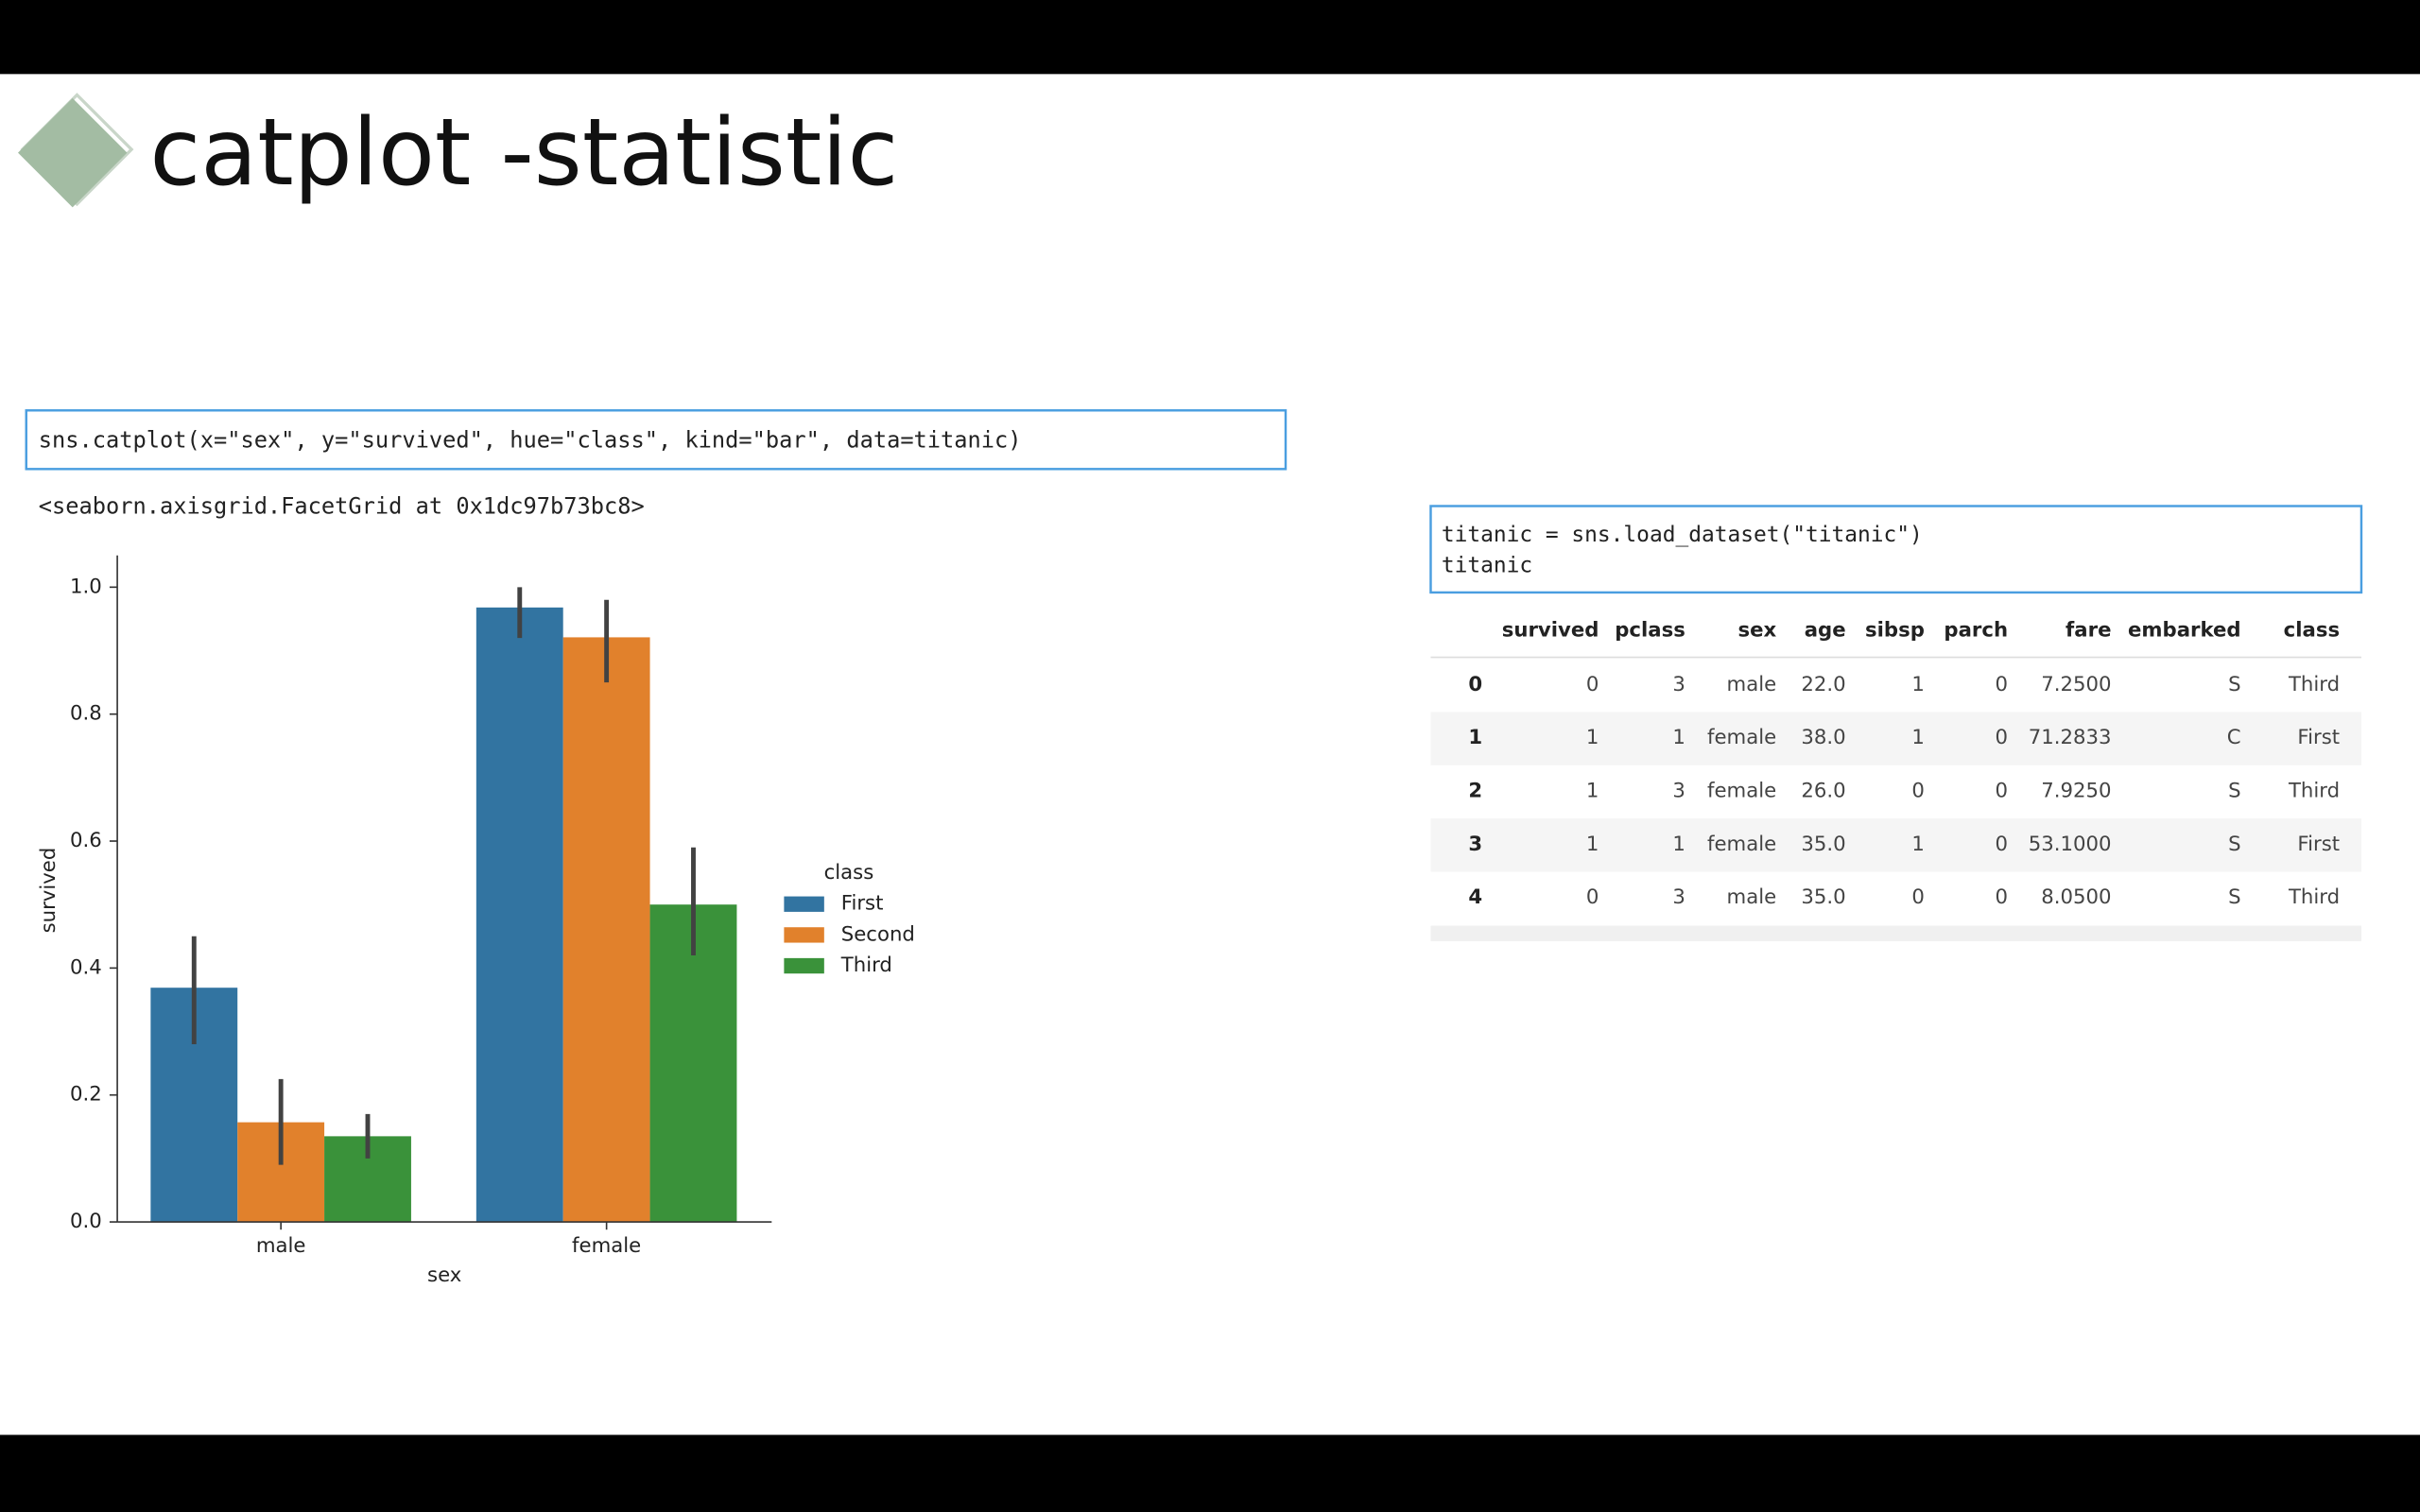  What do you see at coordinates (2089, 631) in the screenshot?
I see `column-header: fare` at bounding box center [2089, 631].